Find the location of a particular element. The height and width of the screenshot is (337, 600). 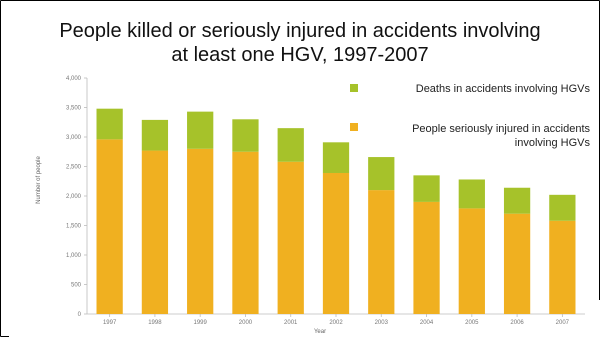

bar-injured-2004 is located at coordinates (426, 257).